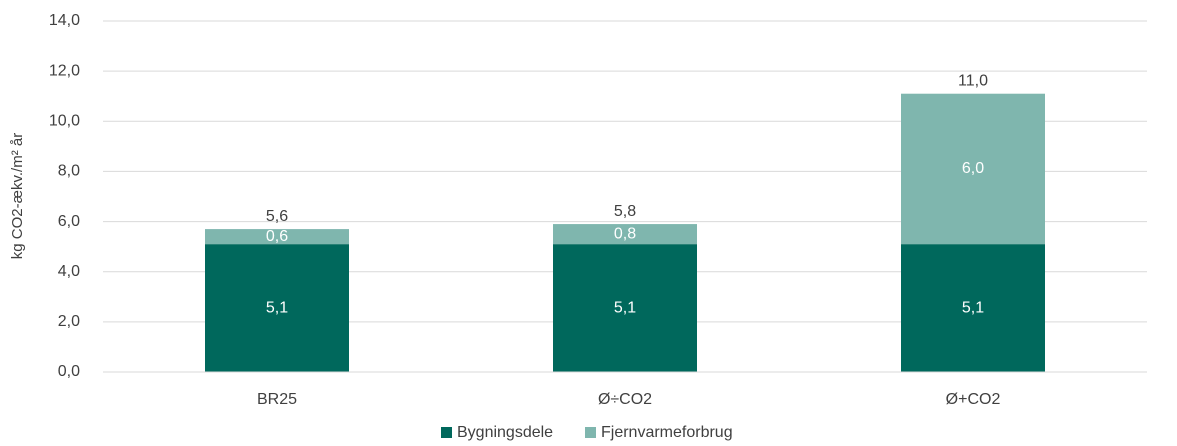 The image size is (1177, 446). Describe the element at coordinates (69, 271) in the screenshot. I see `y-tick-label: 4,0` at that location.